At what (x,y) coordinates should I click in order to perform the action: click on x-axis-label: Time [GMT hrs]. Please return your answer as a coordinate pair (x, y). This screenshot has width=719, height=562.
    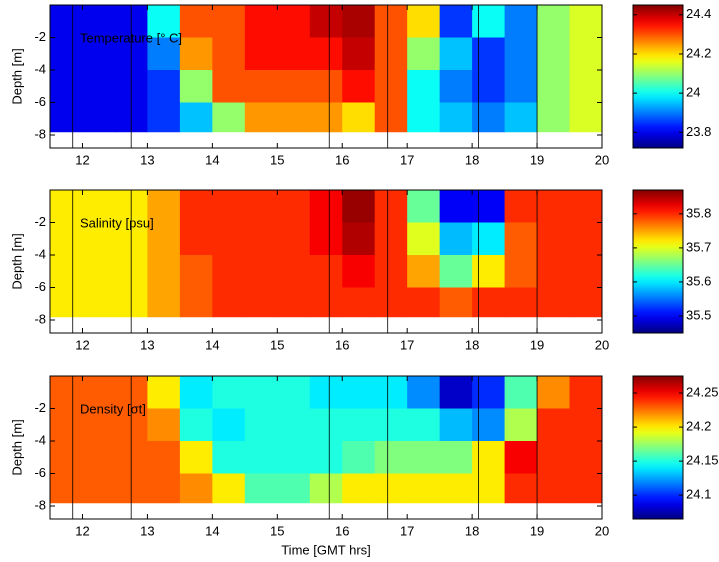
    Looking at the image, I should click on (326, 549).